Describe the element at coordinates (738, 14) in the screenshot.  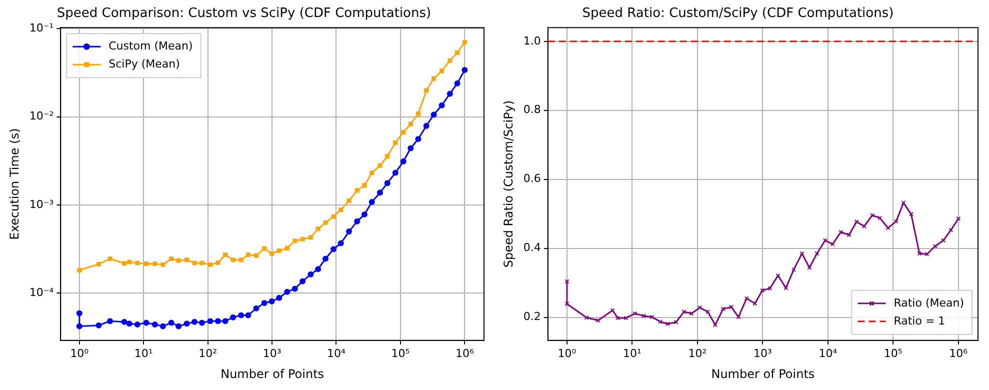
I see `chart-title: Speed Ratio: Custom/SciPy (CDF Computations)` at that location.